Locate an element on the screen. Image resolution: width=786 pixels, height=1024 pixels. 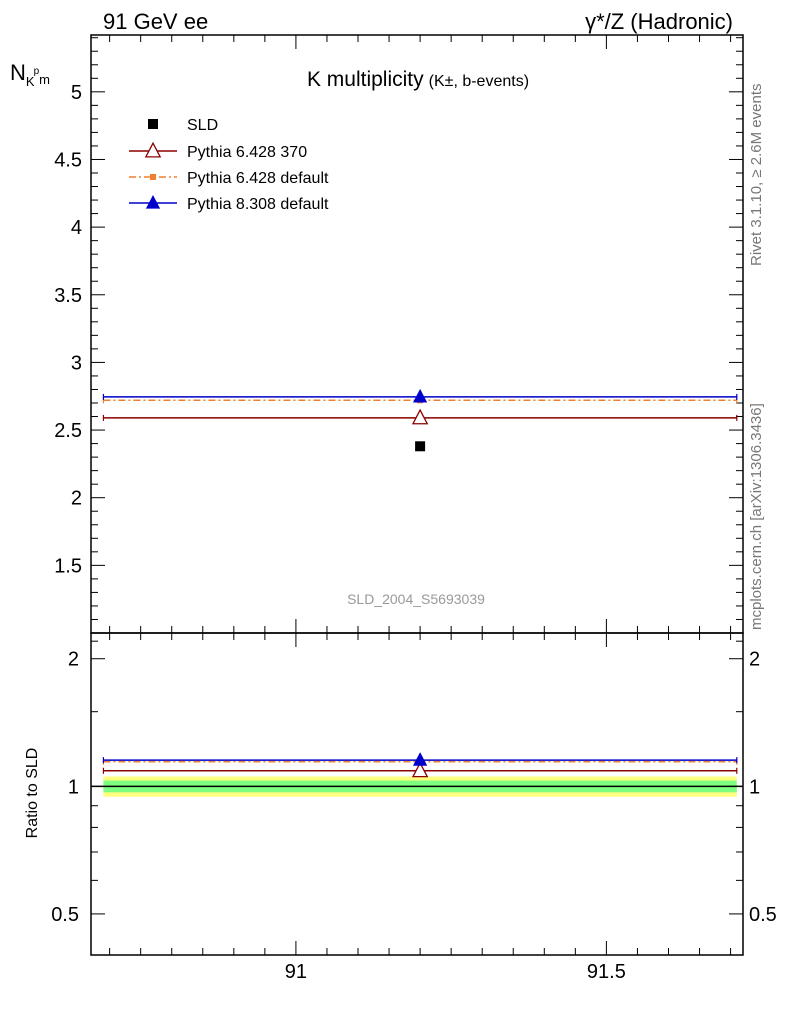
y-tick-label: 2.5 is located at coordinates (68, 431).